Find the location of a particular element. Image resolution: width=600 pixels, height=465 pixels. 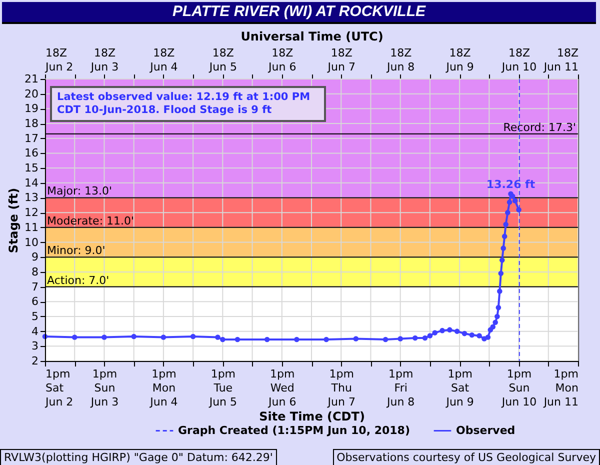

x2-tick-label: 18Z Jun 7 is located at coordinates (341, 60).